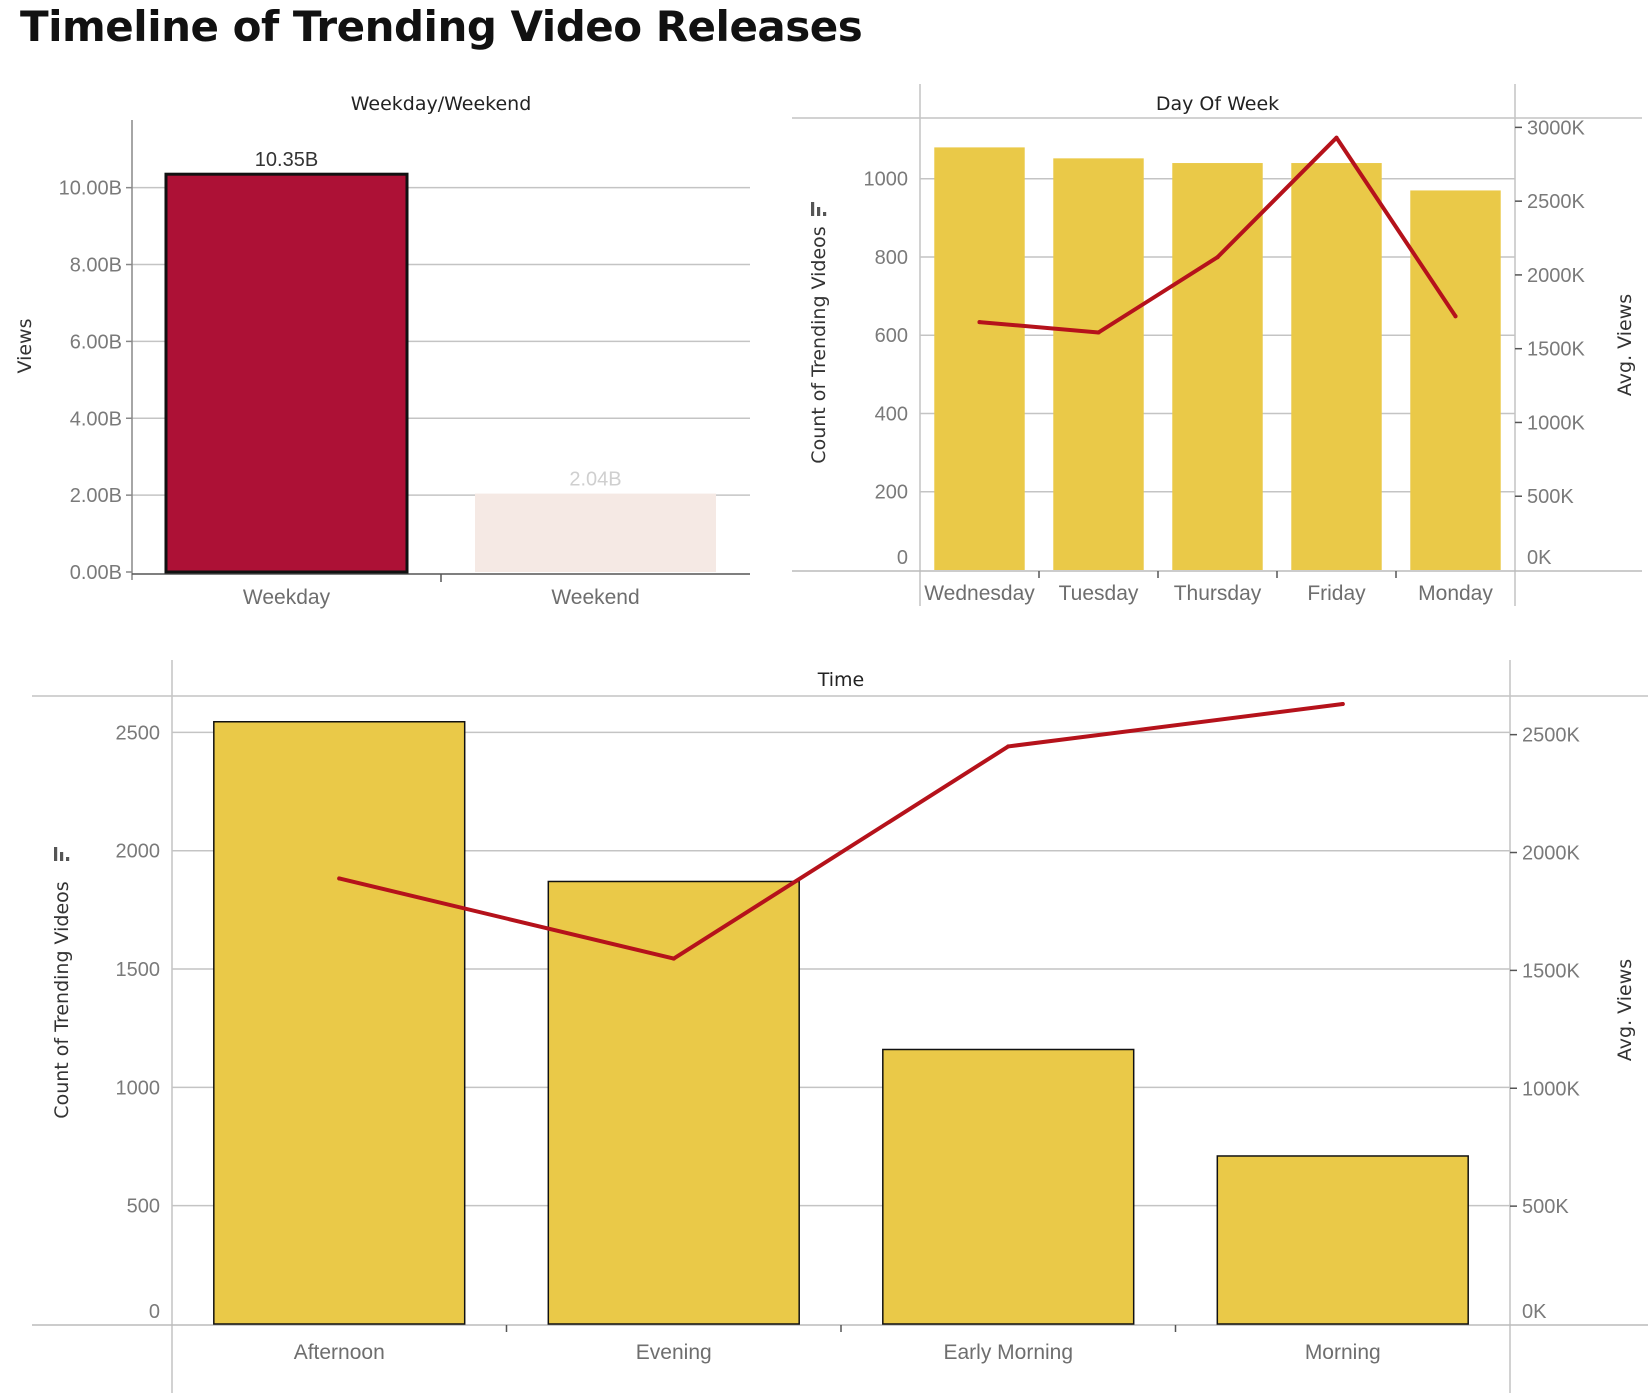  Describe the element at coordinates (595, 532) in the screenshot. I see `bar-weekend` at that location.